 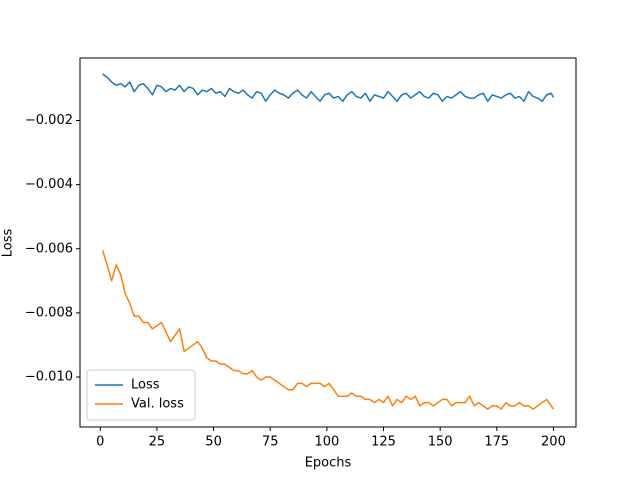 I want to click on y-tick-label: −0.010, so click(x=49, y=376).